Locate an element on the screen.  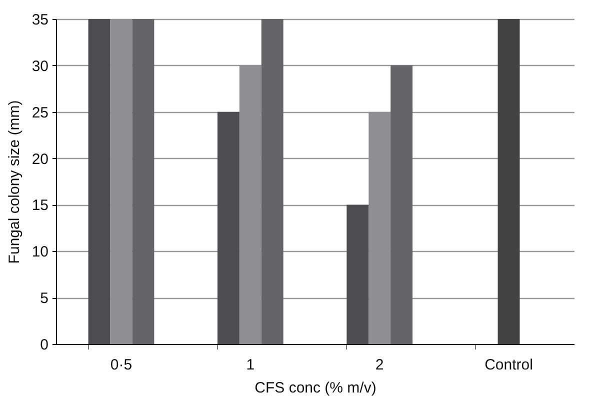
x-tick-label: Control is located at coordinates (508, 365).